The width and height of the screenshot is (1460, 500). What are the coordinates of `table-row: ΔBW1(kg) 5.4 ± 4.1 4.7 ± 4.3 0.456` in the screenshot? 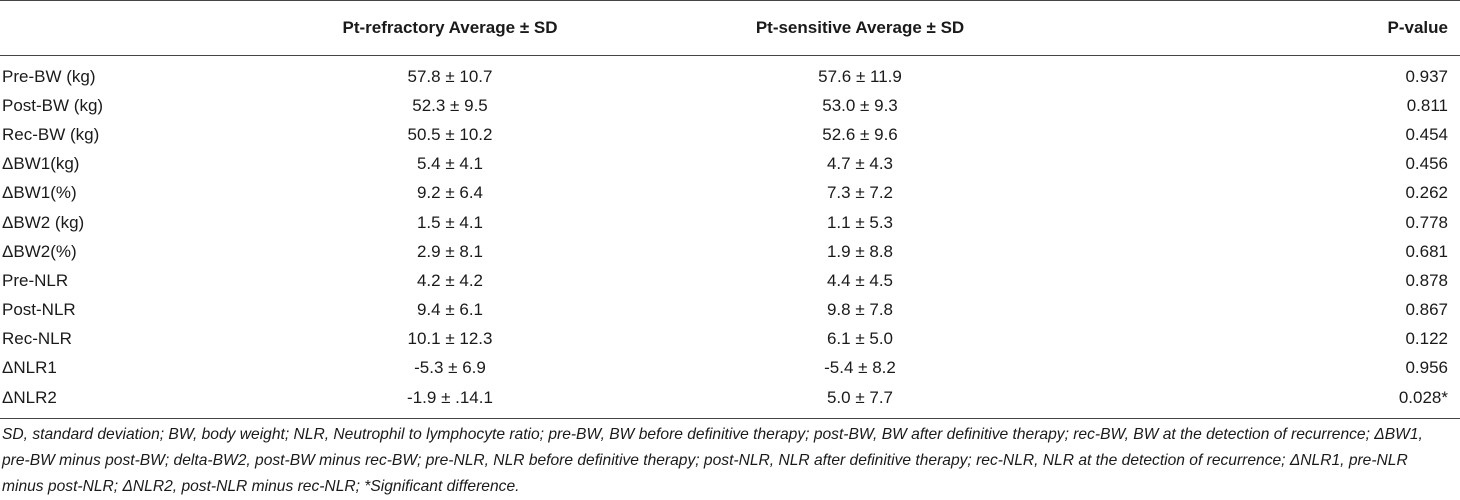 It's located at (730, 164).